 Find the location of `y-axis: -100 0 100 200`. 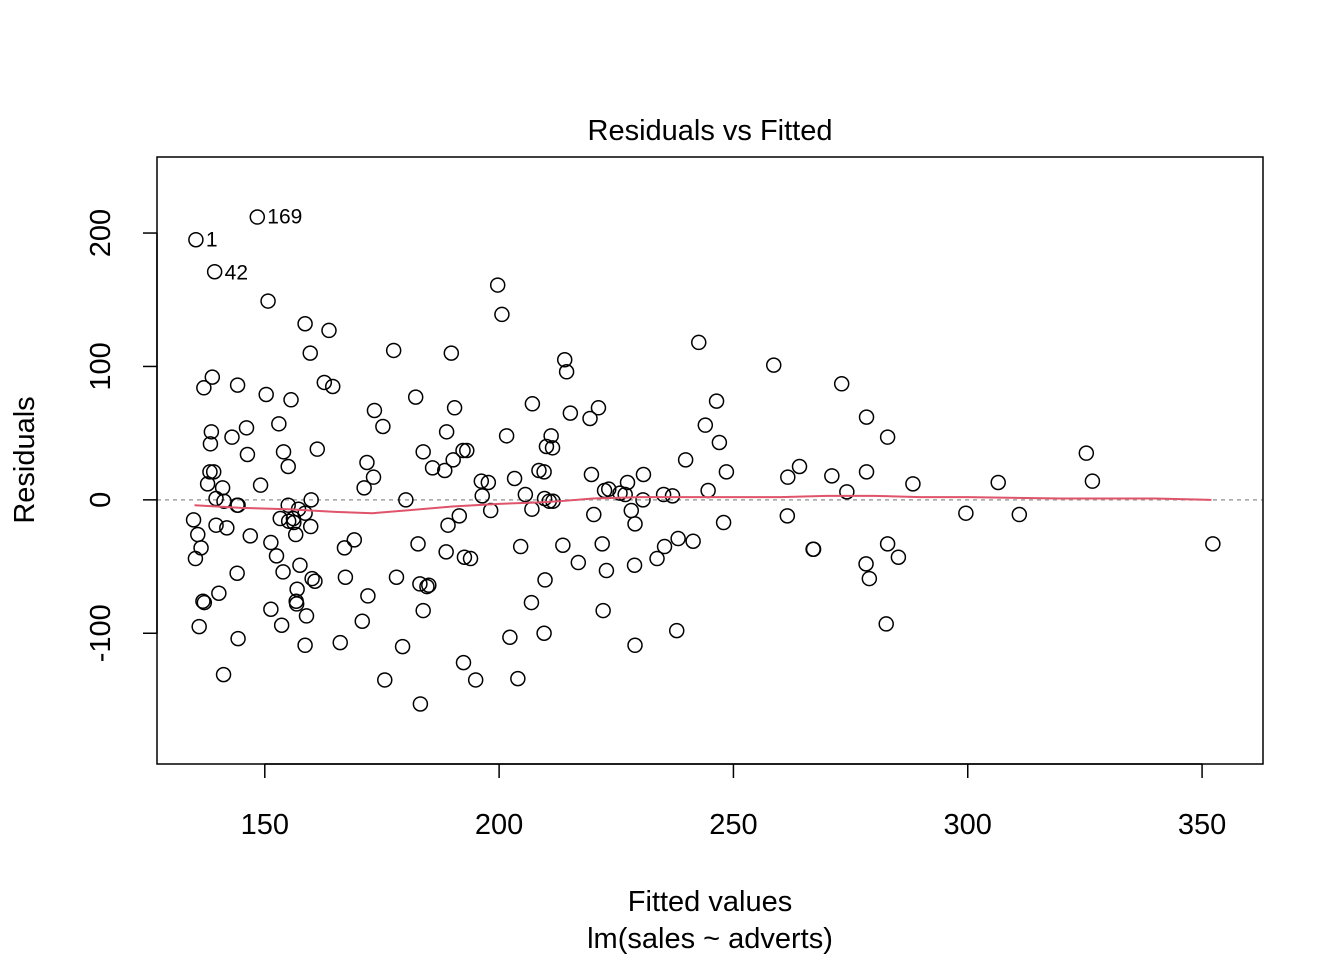

y-axis: -100 0 100 200 is located at coordinates (121, 435).